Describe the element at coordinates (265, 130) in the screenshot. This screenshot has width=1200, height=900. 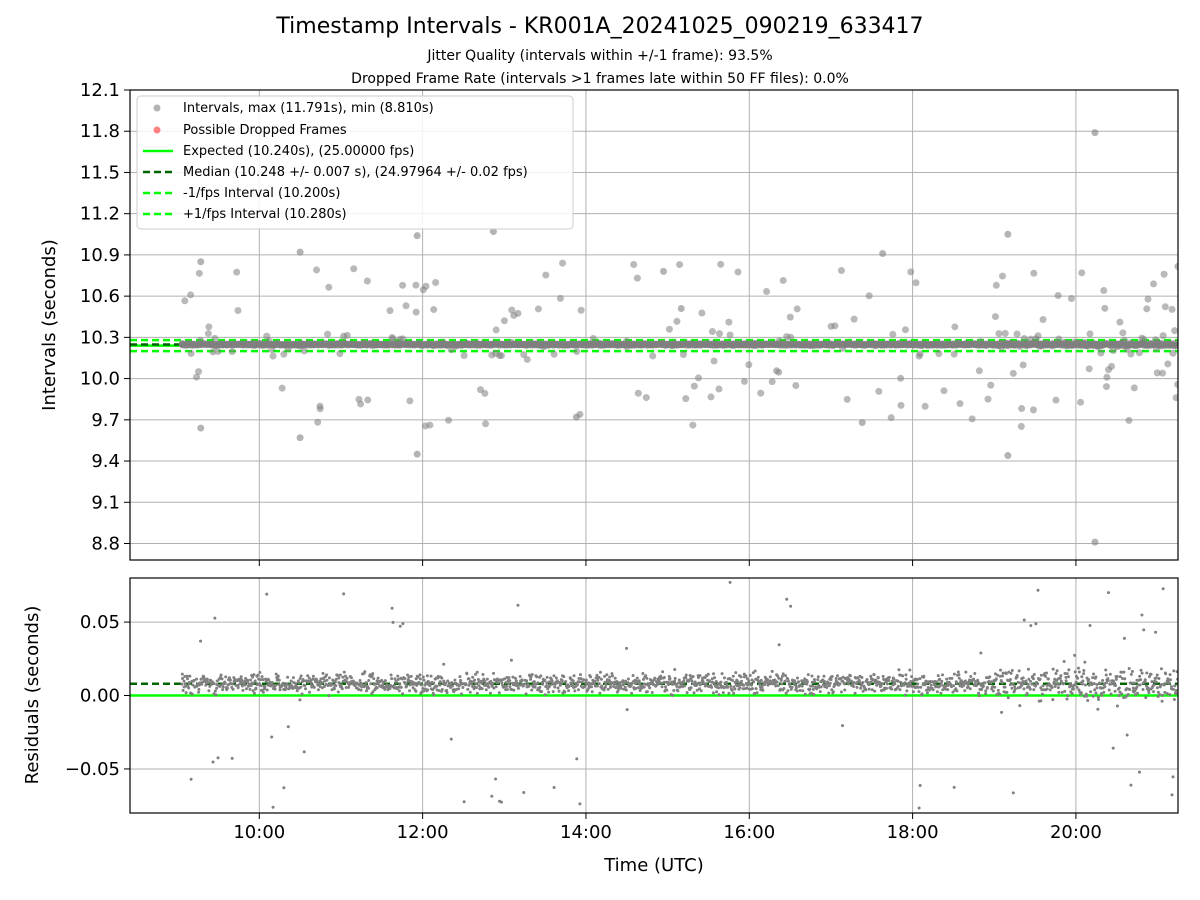
I see `legend-label-dropped: Possible Dropped Frames` at that location.